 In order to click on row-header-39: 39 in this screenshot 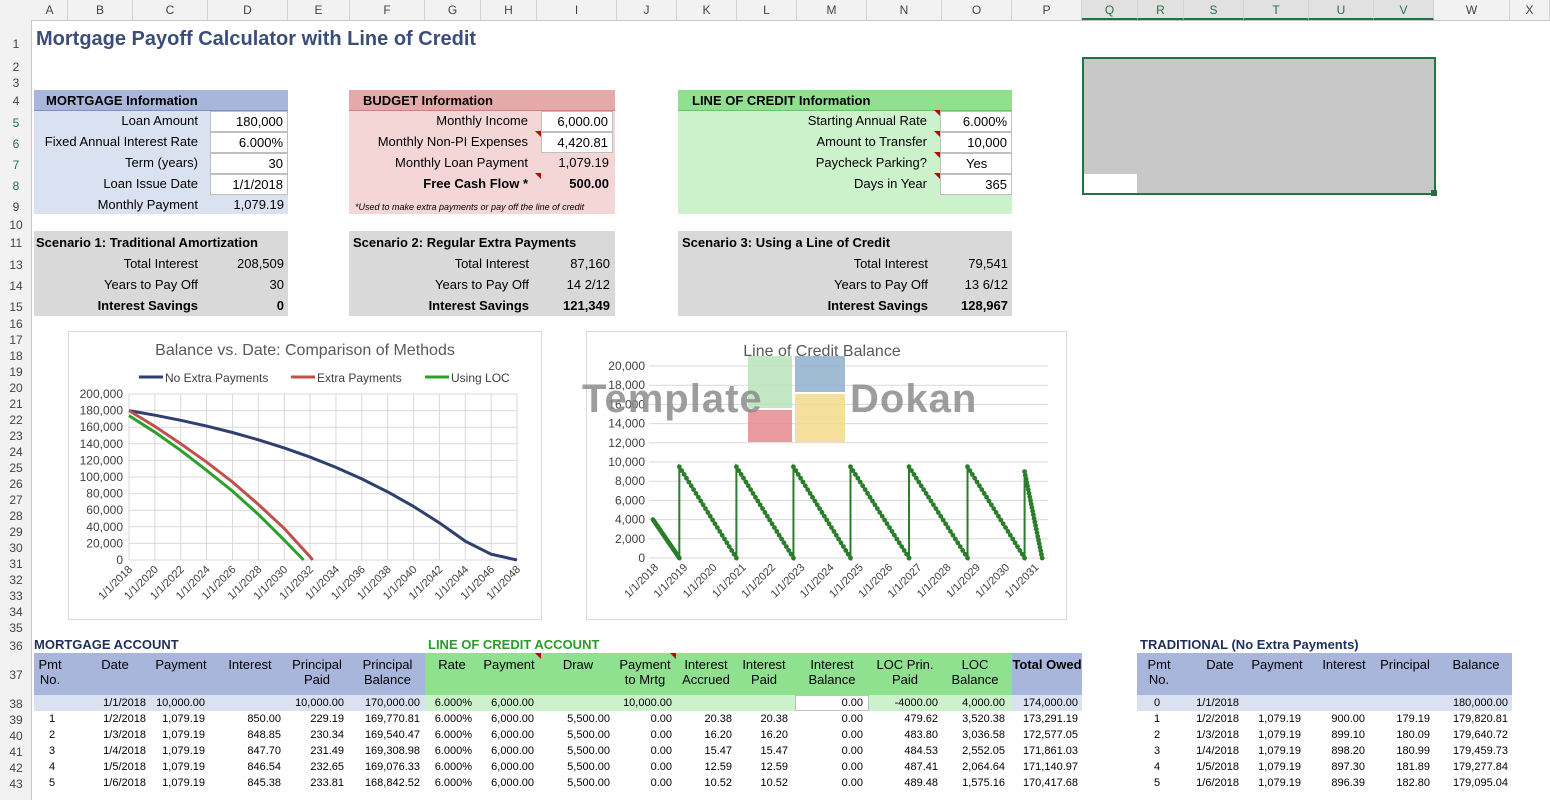, I will do `click(16, 720)`.